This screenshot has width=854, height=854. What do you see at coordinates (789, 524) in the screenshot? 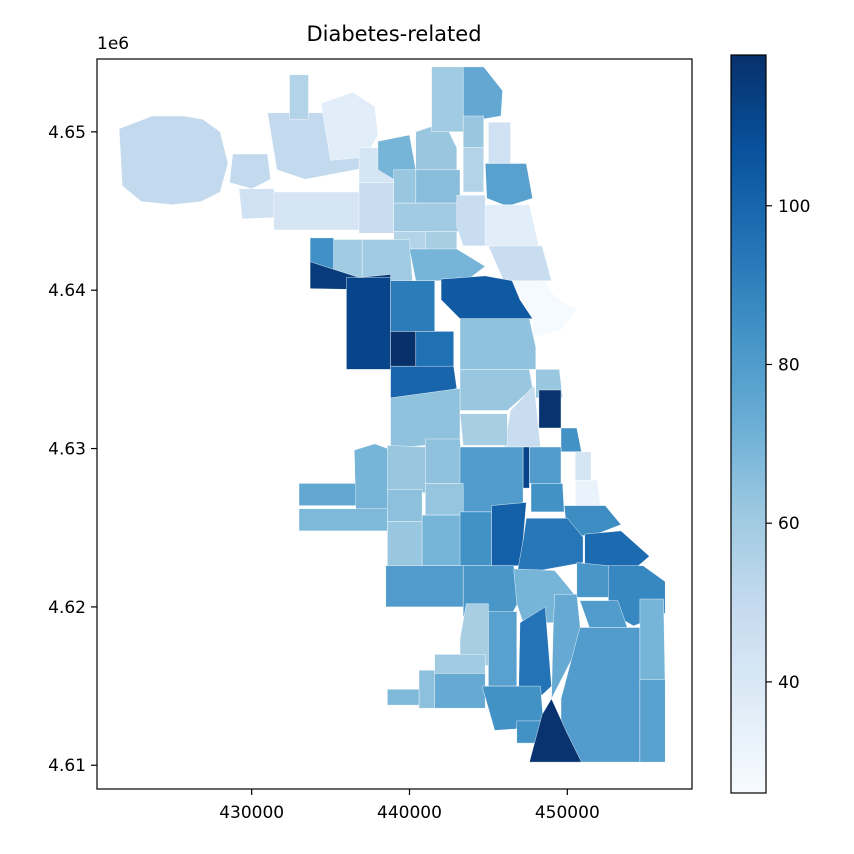
I see `colorbar-tick-label: 60` at bounding box center [789, 524].